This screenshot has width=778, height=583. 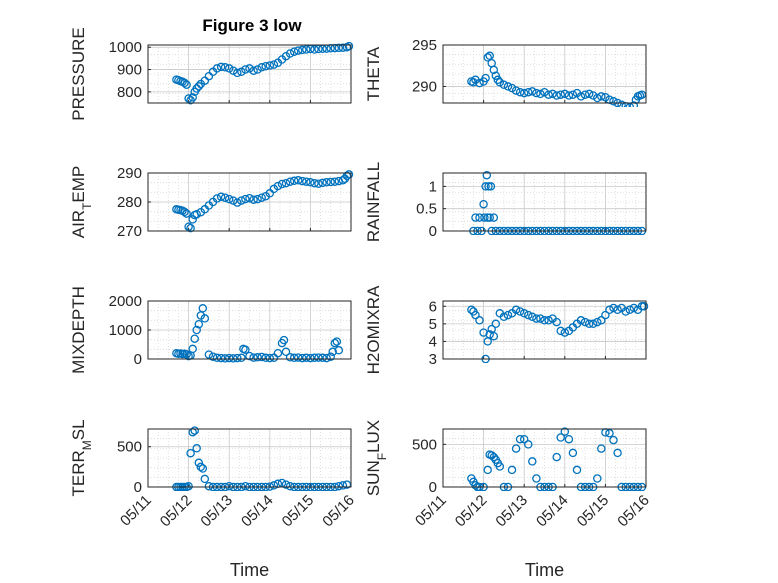 What do you see at coordinates (81, 202) in the screenshot?
I see `y-axis-label: AIRTEMP` at bounding box center [81, 202].